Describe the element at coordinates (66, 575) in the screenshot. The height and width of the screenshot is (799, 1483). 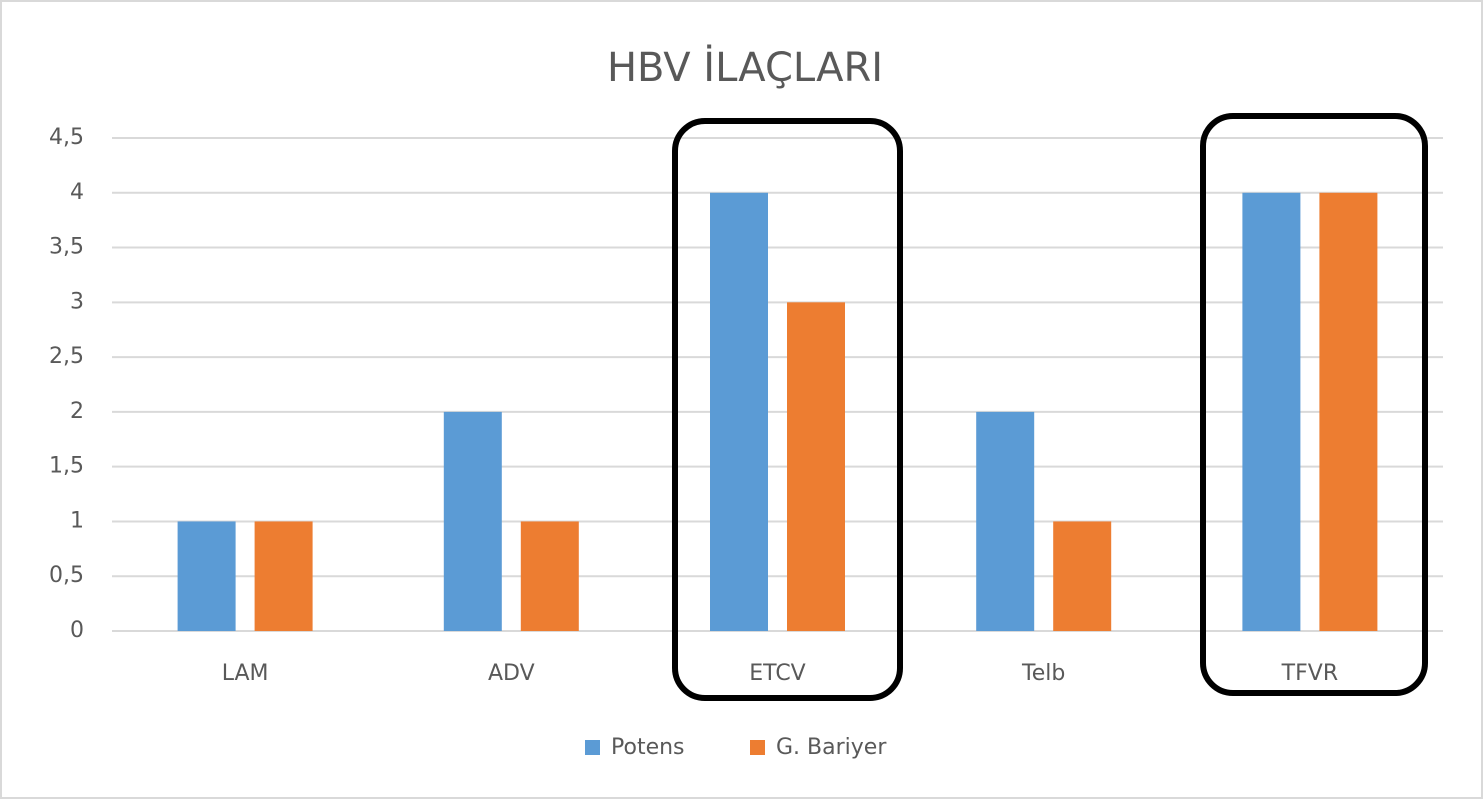
I see `y-tick-label: 0,5` at that location.